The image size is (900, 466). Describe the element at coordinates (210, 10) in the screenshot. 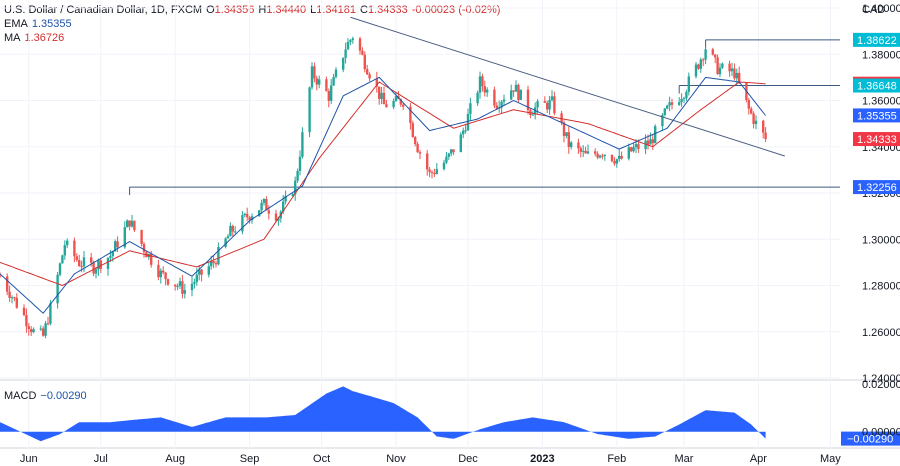

I see `legend-o-label: O` at that location.